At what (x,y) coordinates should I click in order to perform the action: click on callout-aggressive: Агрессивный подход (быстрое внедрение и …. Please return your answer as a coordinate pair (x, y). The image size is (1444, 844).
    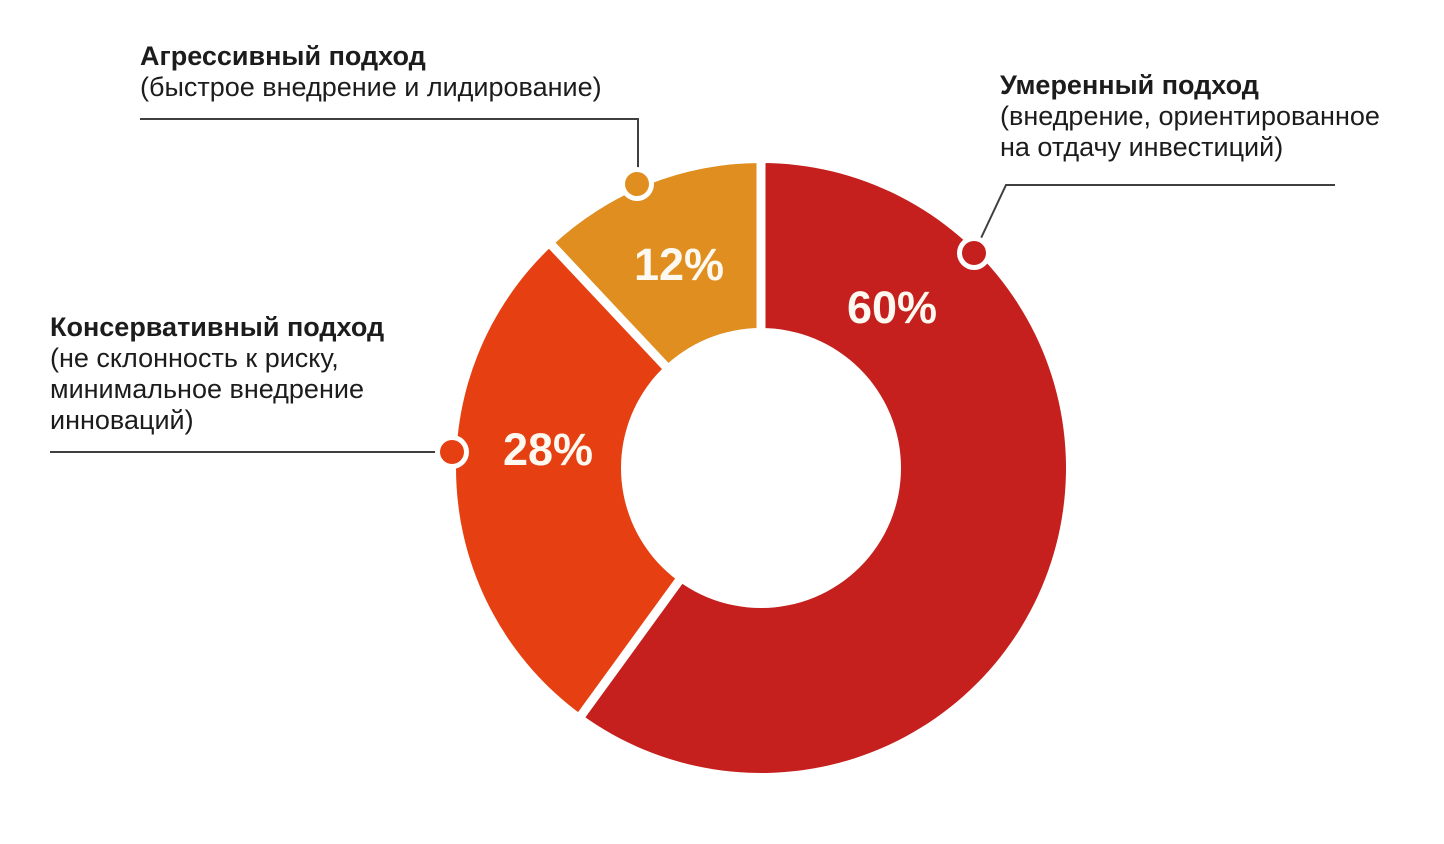
    Looking at the image, I should click on (371, 72).